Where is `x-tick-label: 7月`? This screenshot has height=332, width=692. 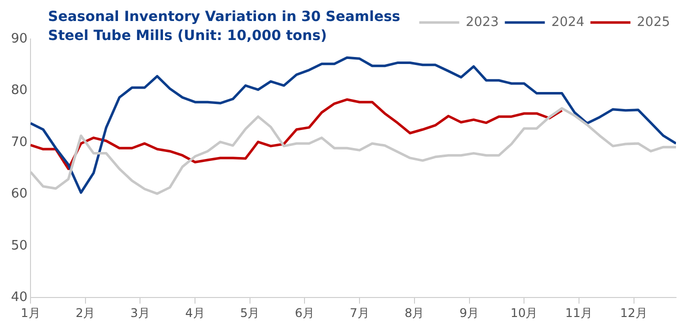
x-tick-label: 7月 is located at coordinates (360, 313).